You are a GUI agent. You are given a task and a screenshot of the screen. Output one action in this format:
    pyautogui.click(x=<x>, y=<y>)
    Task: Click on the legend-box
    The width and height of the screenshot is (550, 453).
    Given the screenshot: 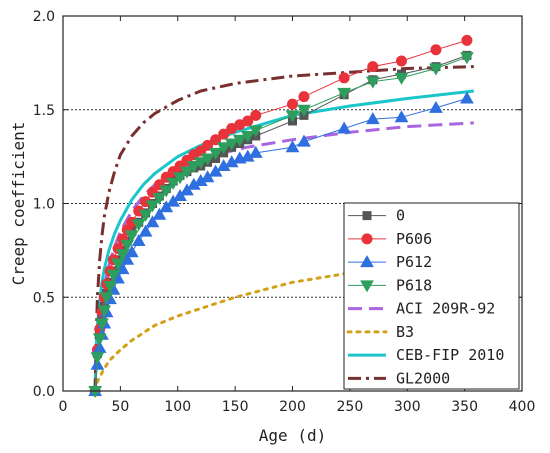 What is the action you would take?
    pyautogui.click(x=431, y=296)
    